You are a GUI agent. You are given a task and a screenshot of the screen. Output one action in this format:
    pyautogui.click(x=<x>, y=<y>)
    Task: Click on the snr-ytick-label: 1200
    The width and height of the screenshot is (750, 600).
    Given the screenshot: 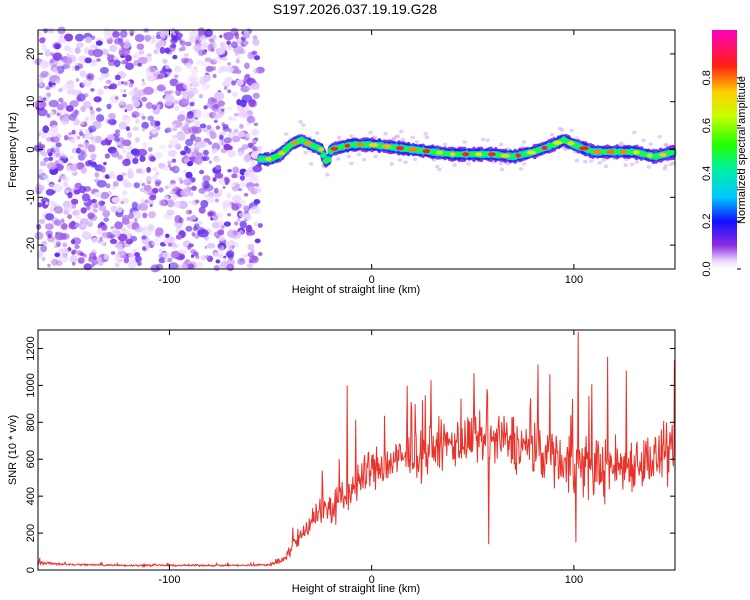 What is the action you would take?
    pyautogui.click(x=31, y=348)
    